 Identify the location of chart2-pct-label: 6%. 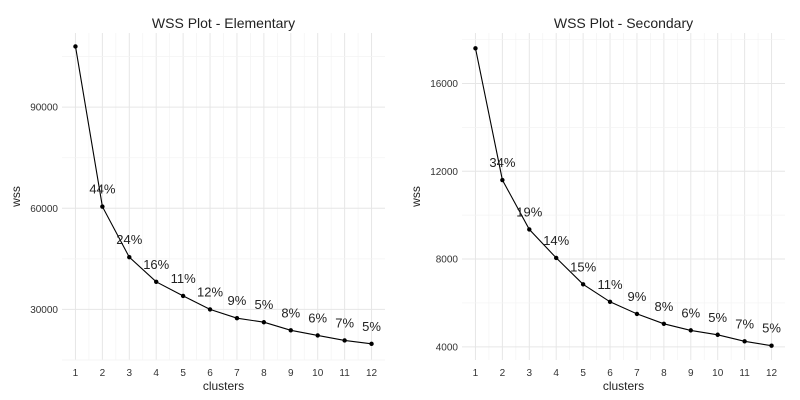
(690, 312).